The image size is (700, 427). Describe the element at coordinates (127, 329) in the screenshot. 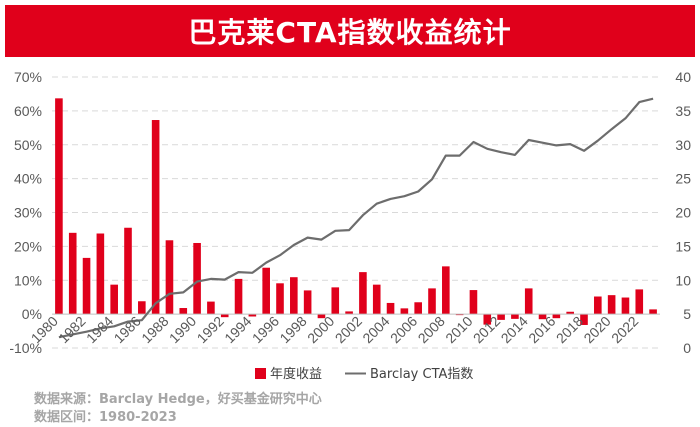

I see `x-axis-tick-label: 1986` at that location.